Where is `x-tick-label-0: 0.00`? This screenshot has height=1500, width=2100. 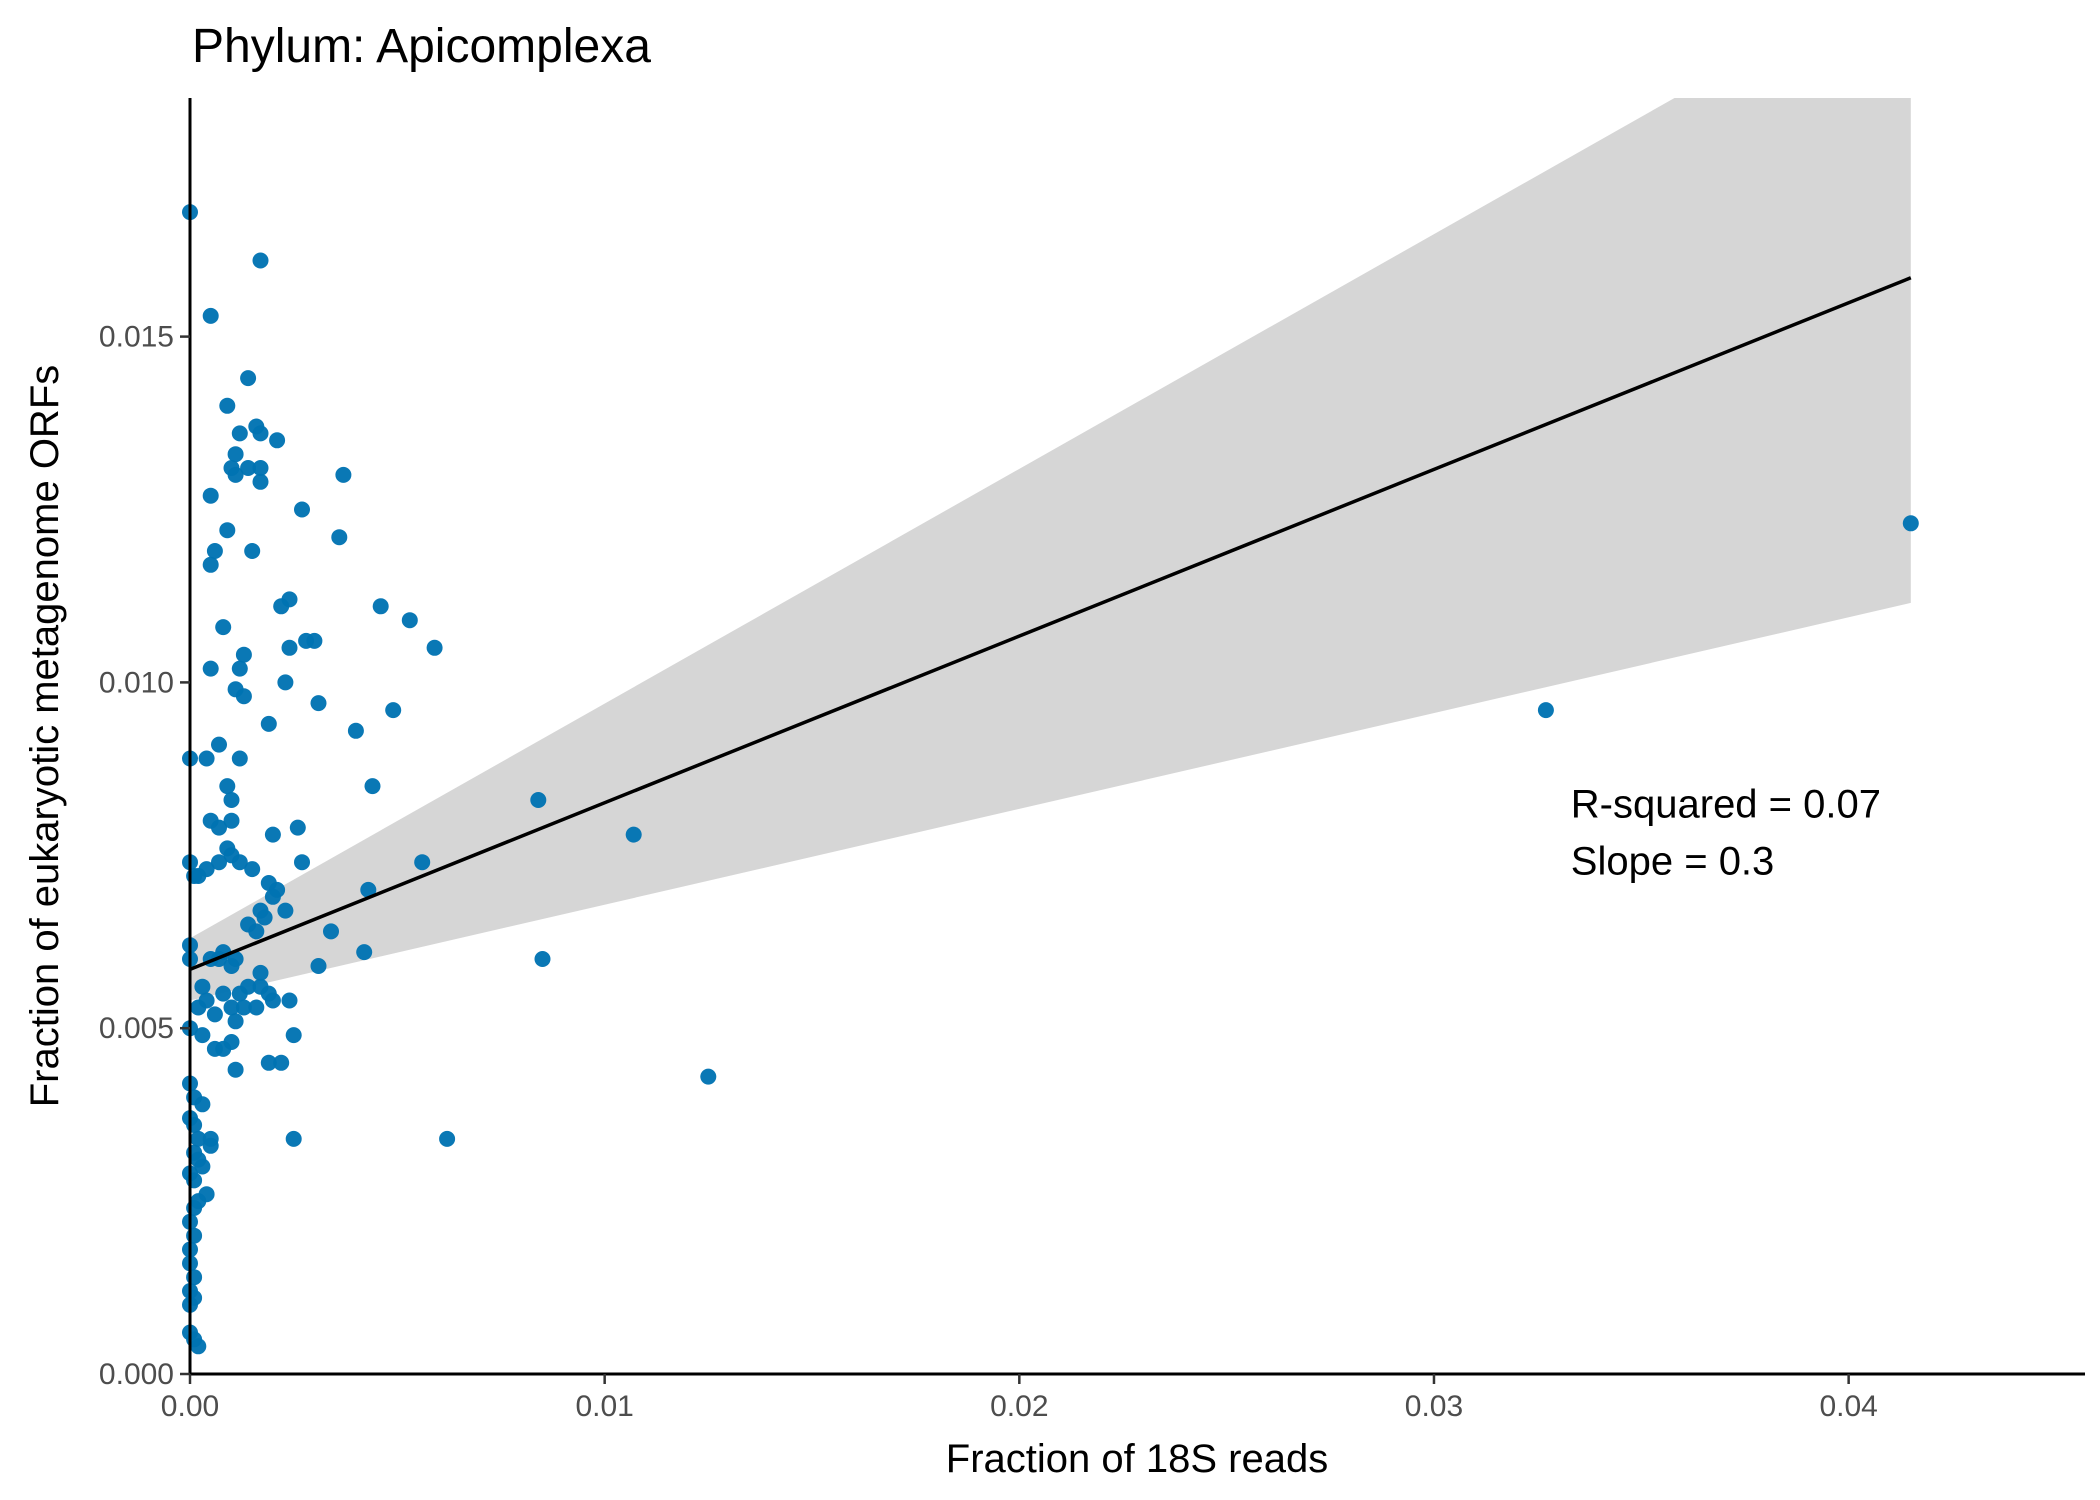
x-tick-label-0: 0.00 is located at coordinates (190, 1406).